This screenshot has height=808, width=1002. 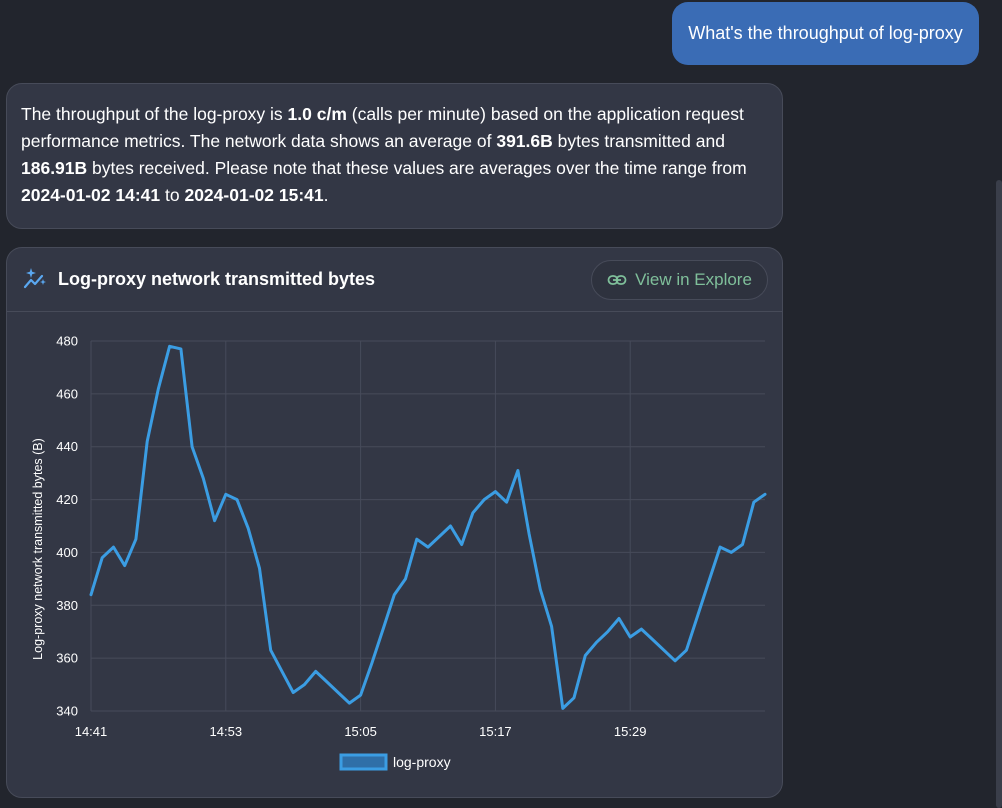 I want to click on user-message: What's the throughput of log-proxy, so click(x=825, y=33).